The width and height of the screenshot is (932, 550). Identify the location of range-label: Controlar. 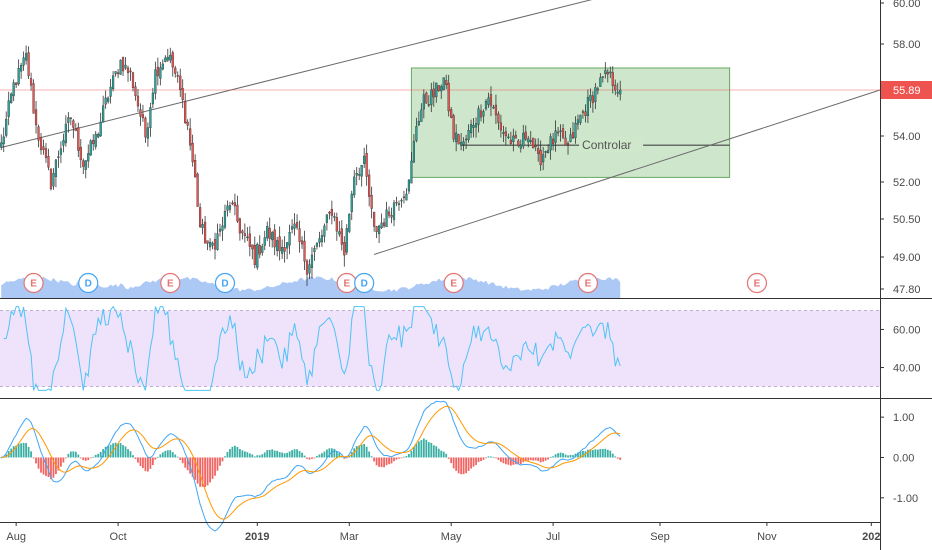
(606, 145).